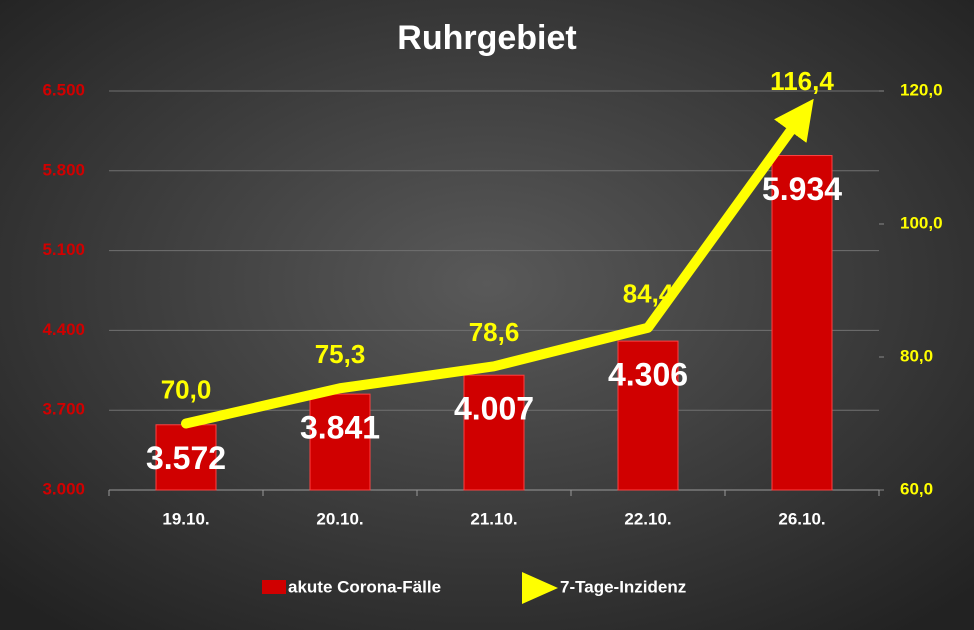 The height and width of the screenshot is (630, 974). I want to click on y-tick-label: 6.500, so click(63, 89).